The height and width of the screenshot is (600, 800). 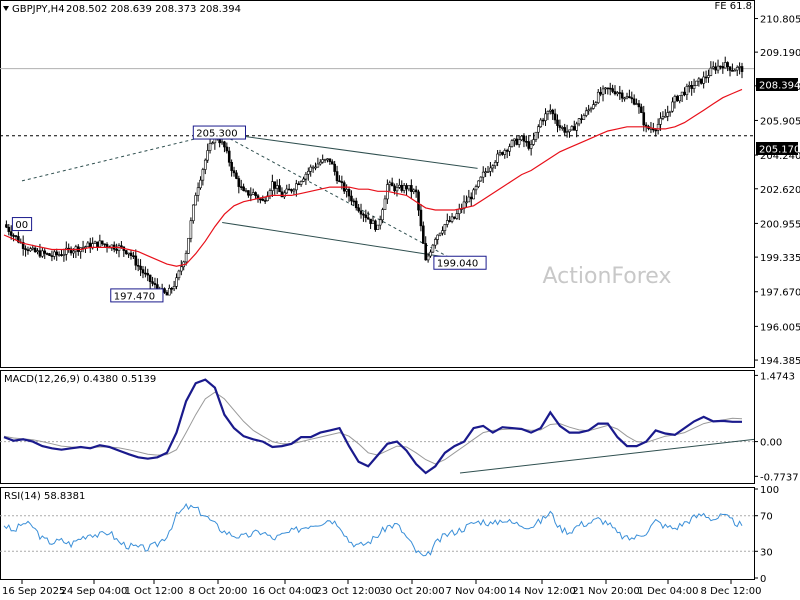 I want to click on macd-title: MACD(12,26,9) 0.4380 0.5139, so click(x=80, y=379).